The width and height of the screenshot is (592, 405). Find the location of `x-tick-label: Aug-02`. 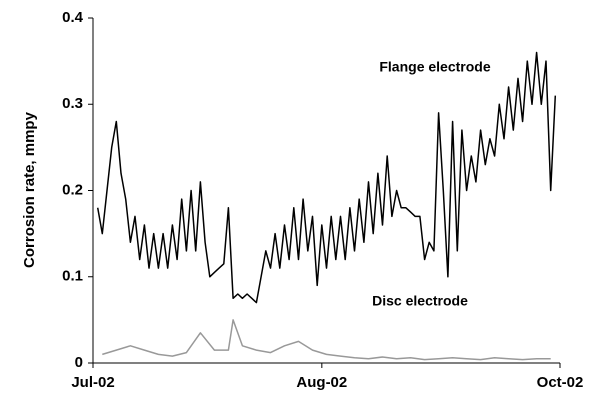

x-tick-label: Aug-02 is located at coordinates (321, 382).